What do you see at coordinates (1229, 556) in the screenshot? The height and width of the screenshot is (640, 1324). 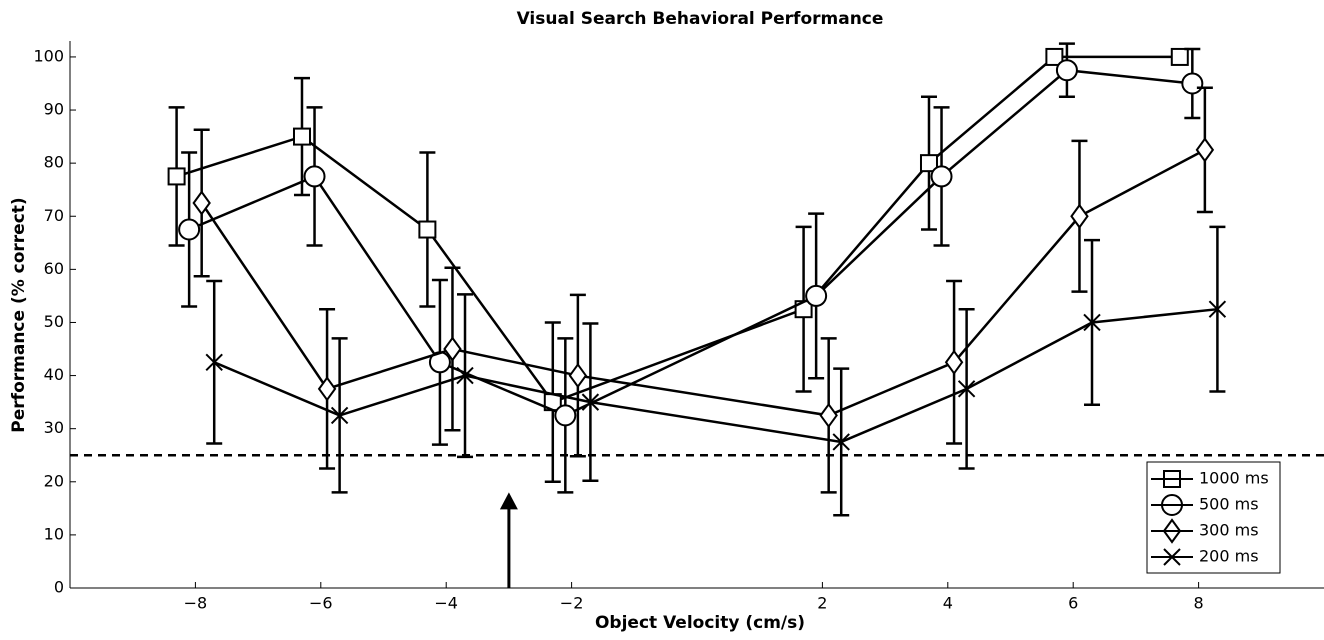 I see `legend-label: 200 ms` at bounding box center [1229, 556].